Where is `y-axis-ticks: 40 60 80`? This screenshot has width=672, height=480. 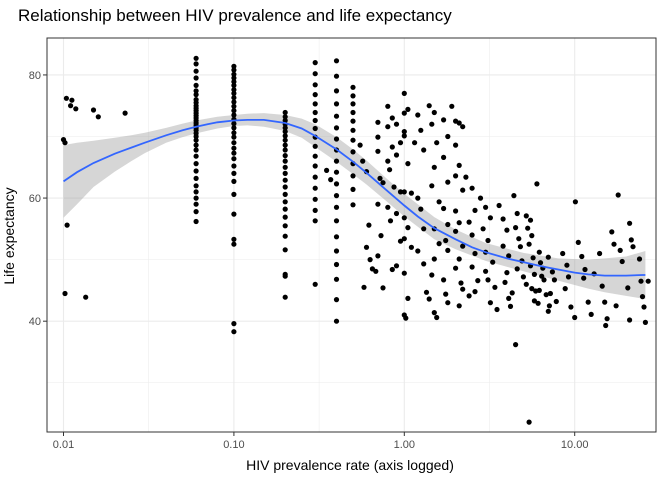
y-axis-ticks: 40 60 80 is located at coordinates (38, 199).